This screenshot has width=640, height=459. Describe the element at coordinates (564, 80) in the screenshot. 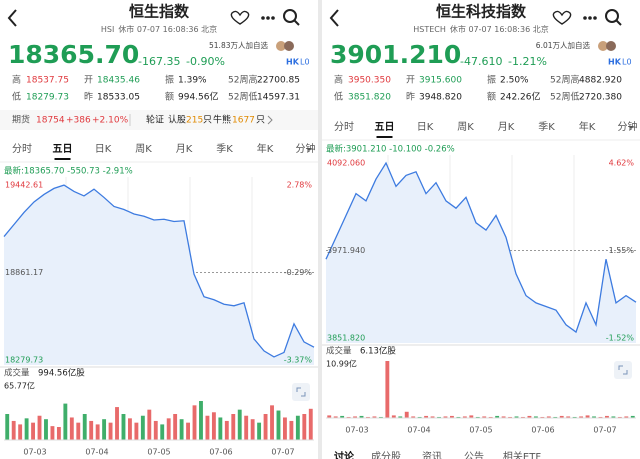

I see `stat-label: 52周高` at that location.